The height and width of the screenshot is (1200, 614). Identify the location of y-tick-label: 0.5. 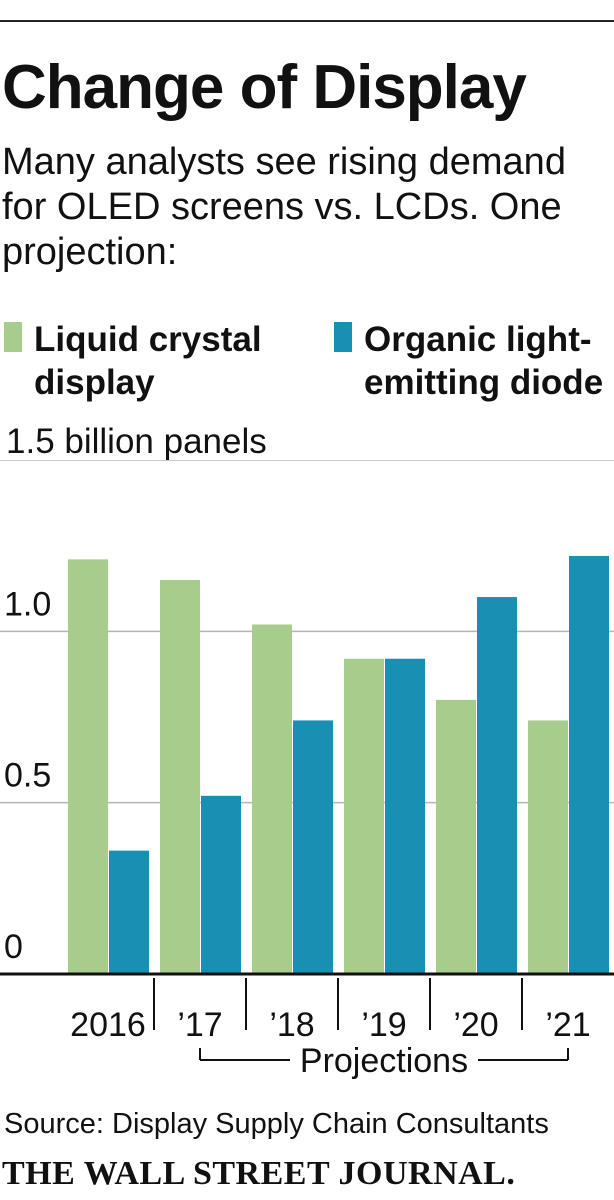
(27, 776).